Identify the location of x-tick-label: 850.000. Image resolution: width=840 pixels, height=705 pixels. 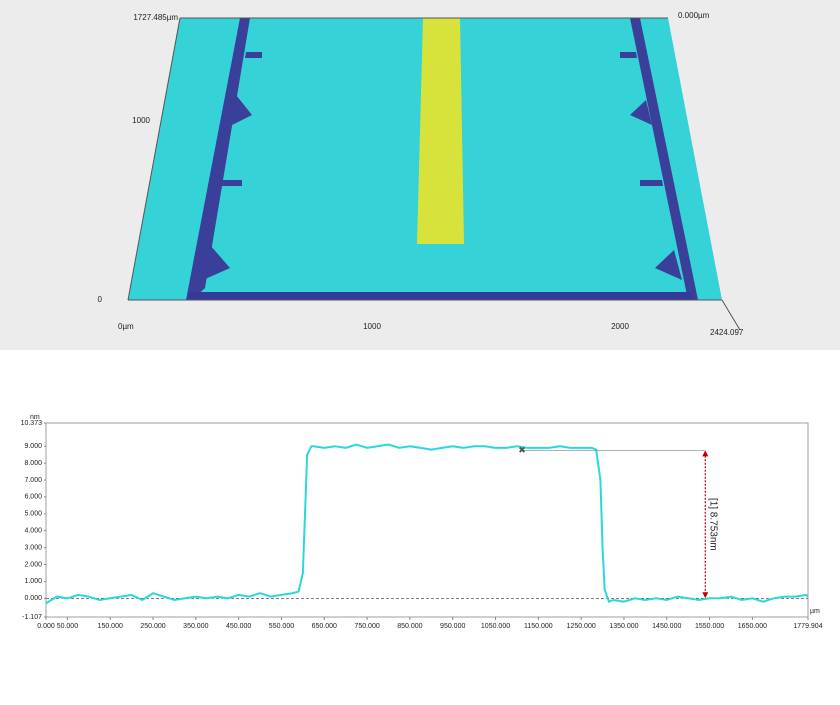
(409, 626).